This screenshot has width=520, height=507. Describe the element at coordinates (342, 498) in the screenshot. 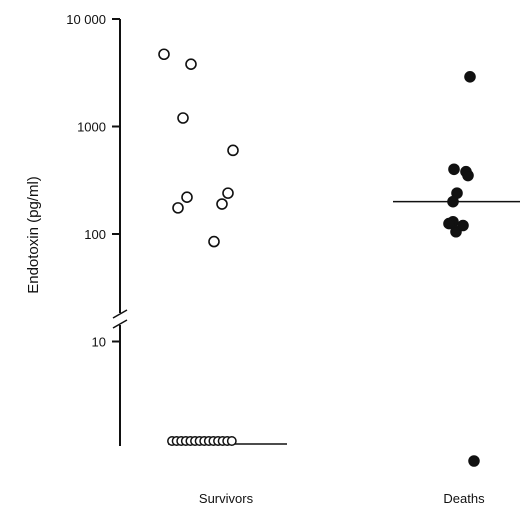

I see `category-labels: Survivors Deaths` at that location.